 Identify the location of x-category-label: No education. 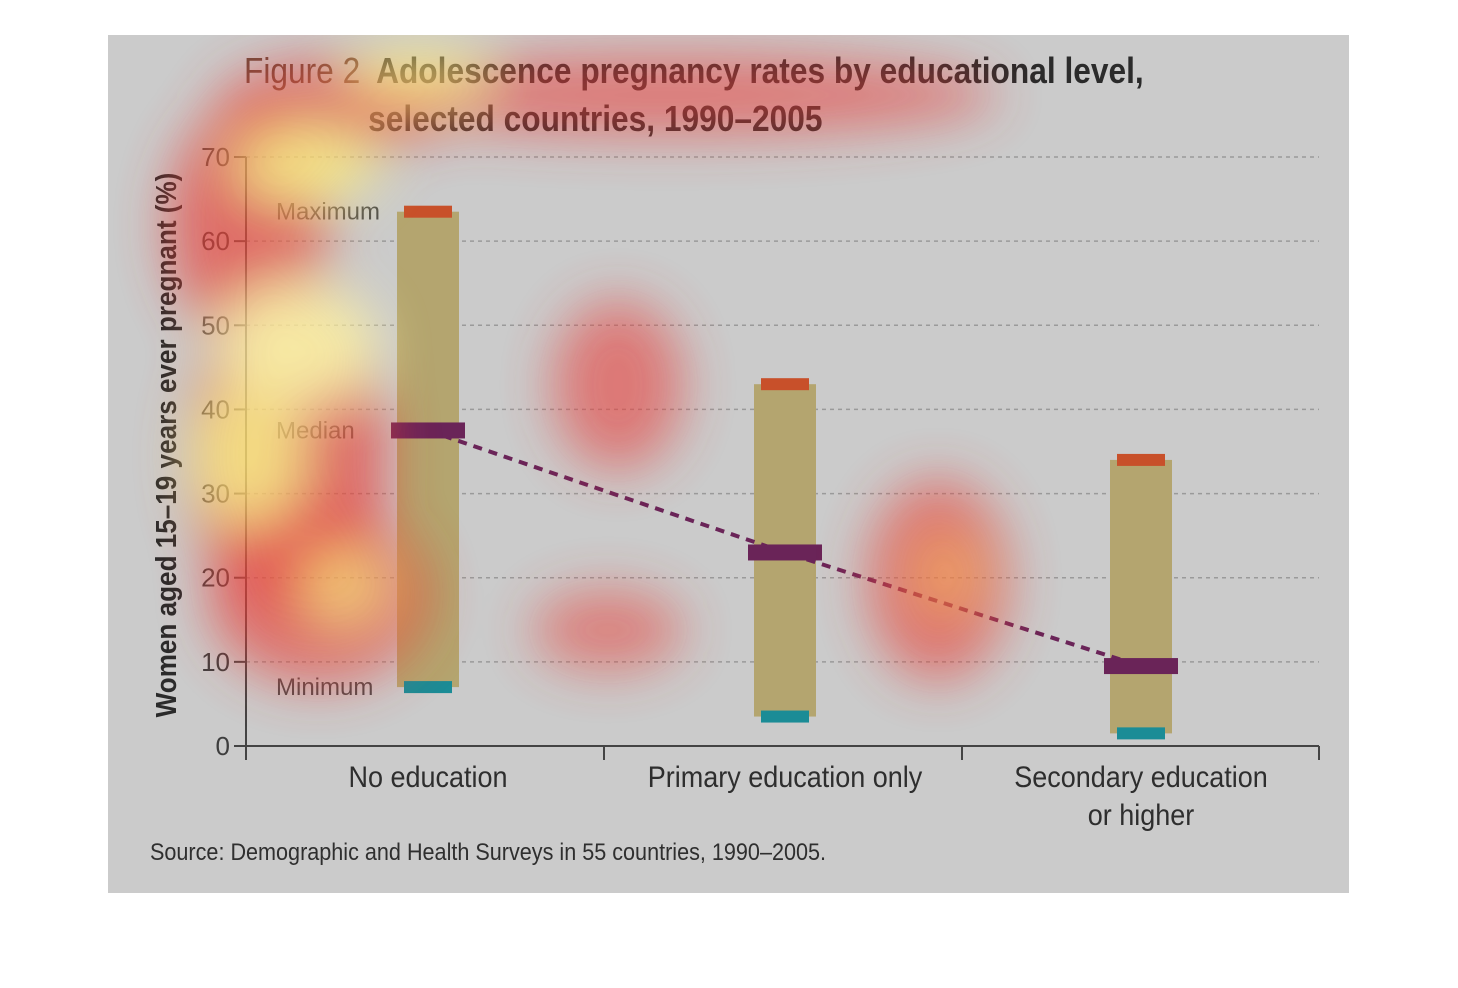
(428, 778).